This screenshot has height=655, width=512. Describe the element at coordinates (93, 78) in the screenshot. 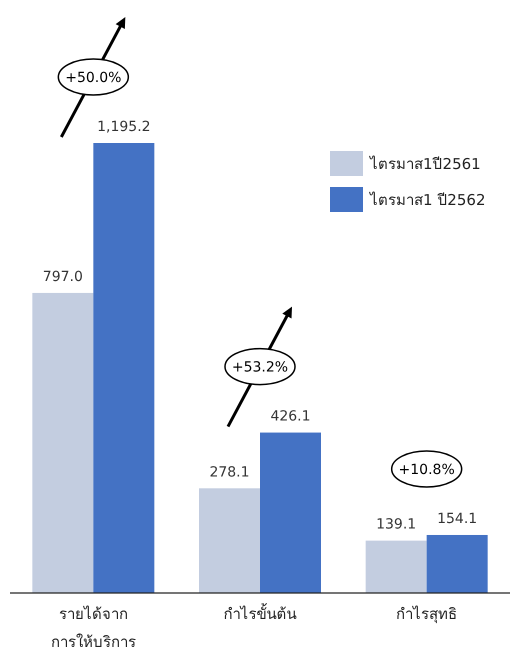

I see `text: +50.0%` at that location.